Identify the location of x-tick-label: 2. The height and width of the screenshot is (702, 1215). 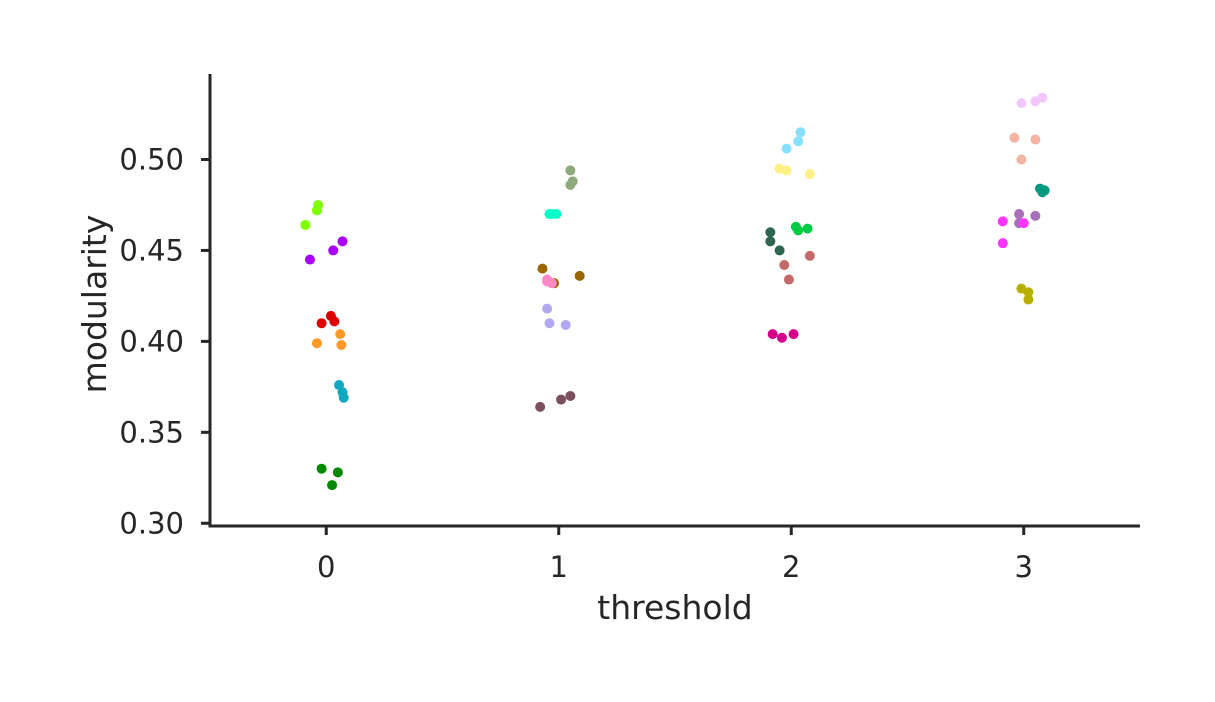
(791, 567).